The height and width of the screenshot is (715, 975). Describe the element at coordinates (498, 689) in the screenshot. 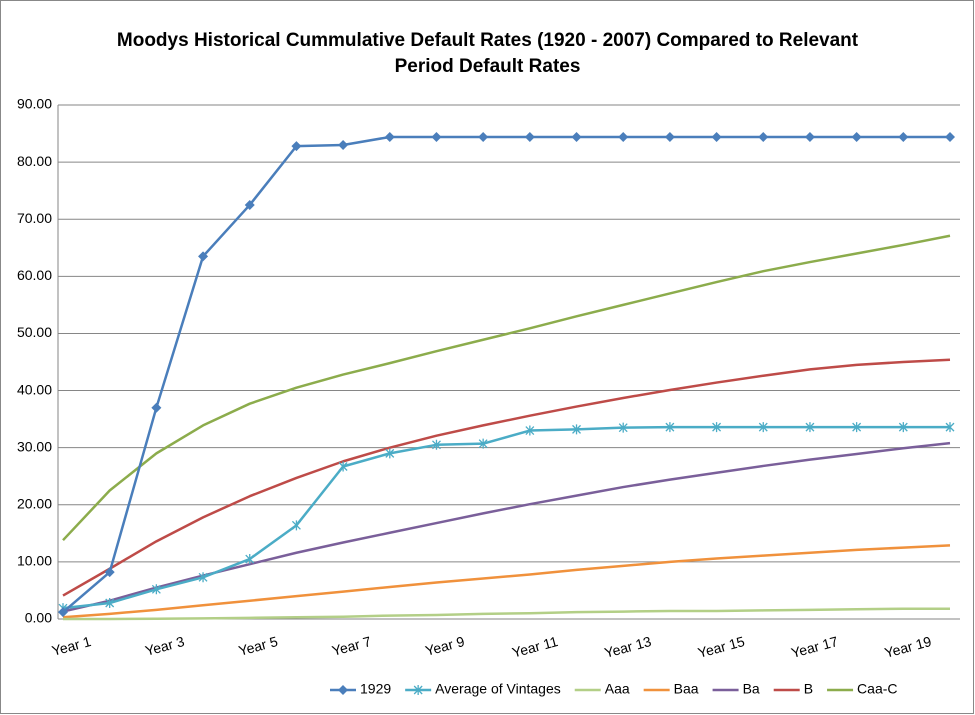

I see `legend-label: Average of Vintages` at that location.